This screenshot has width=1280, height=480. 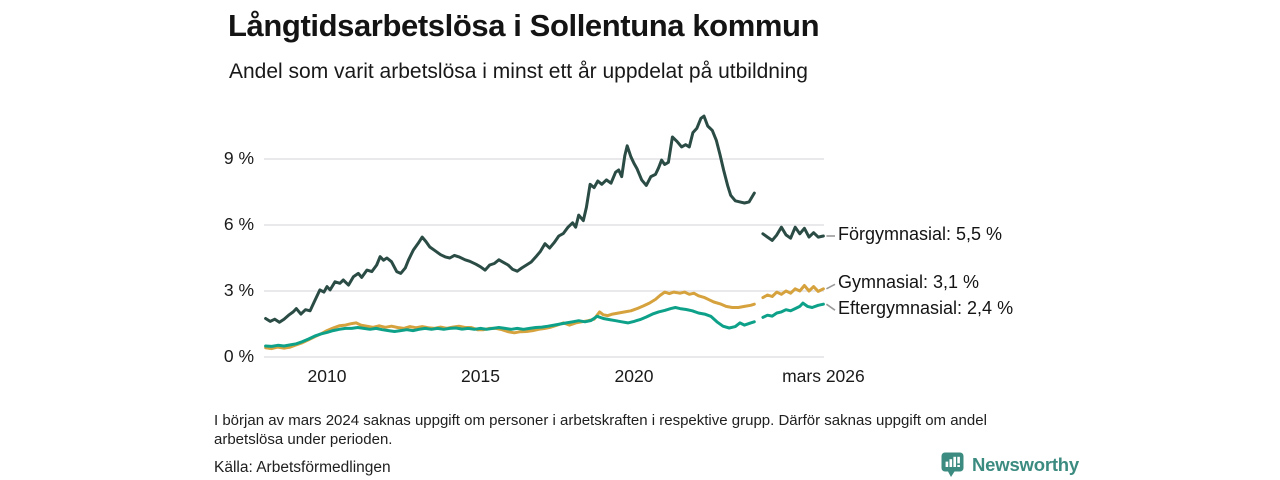 What do you see at coordinates (302, 467) in the screenshot?
I see `source-text: Källa: Arbetsförmedlingen` at bounding box center [302, 467].